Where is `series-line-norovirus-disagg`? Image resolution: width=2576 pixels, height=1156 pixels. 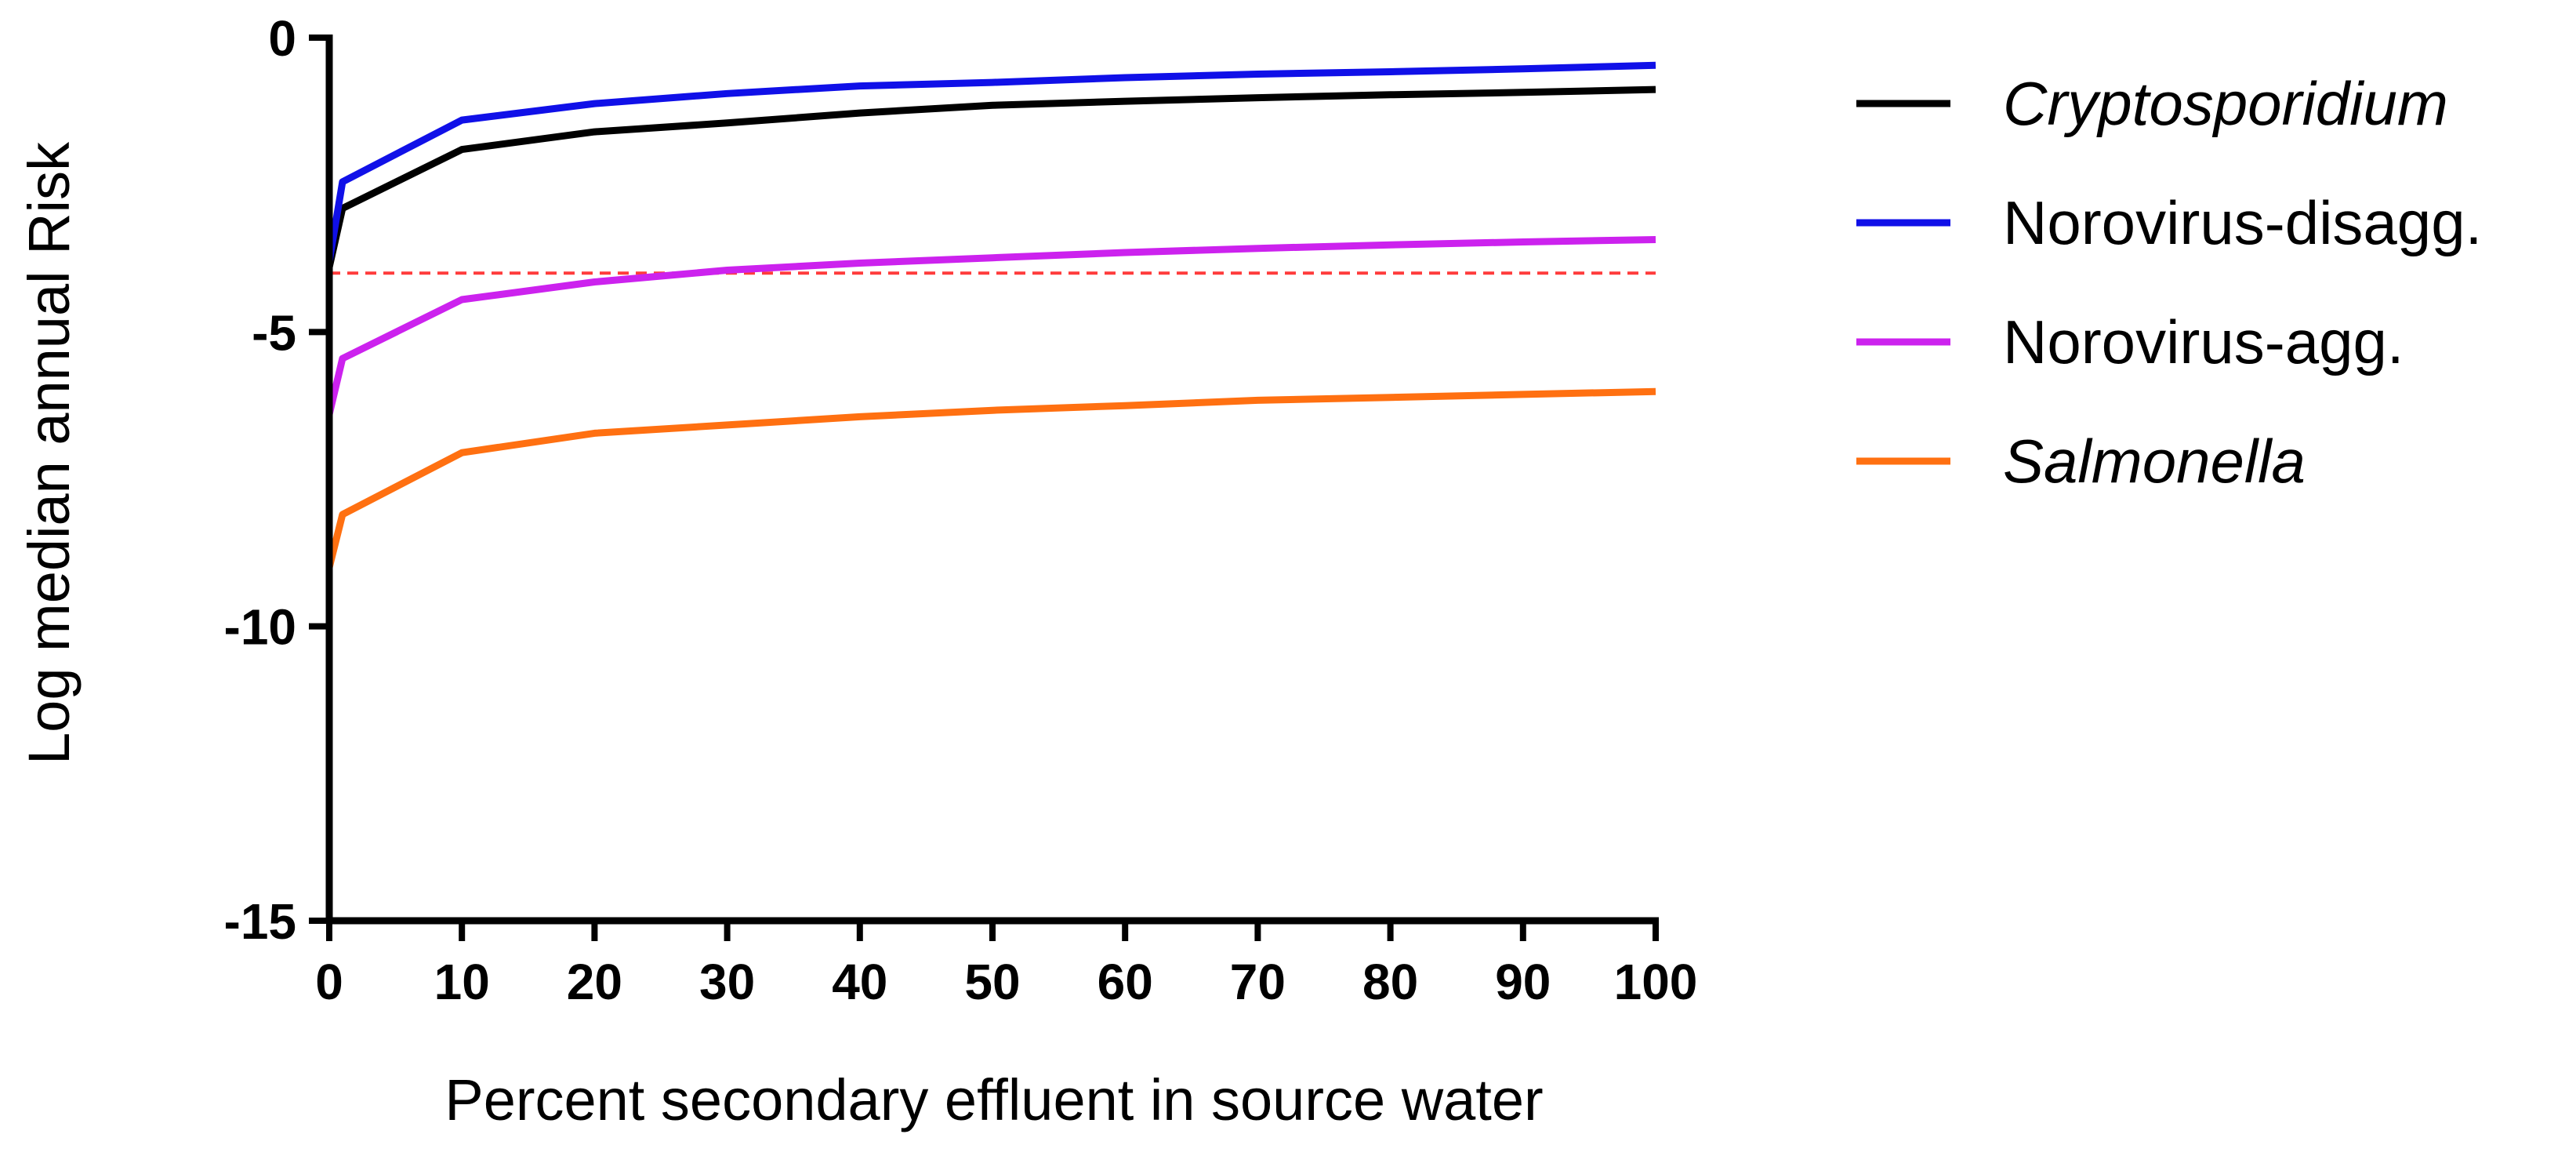 series-line-norovirus-disagg is located at coordinates (991, 167).